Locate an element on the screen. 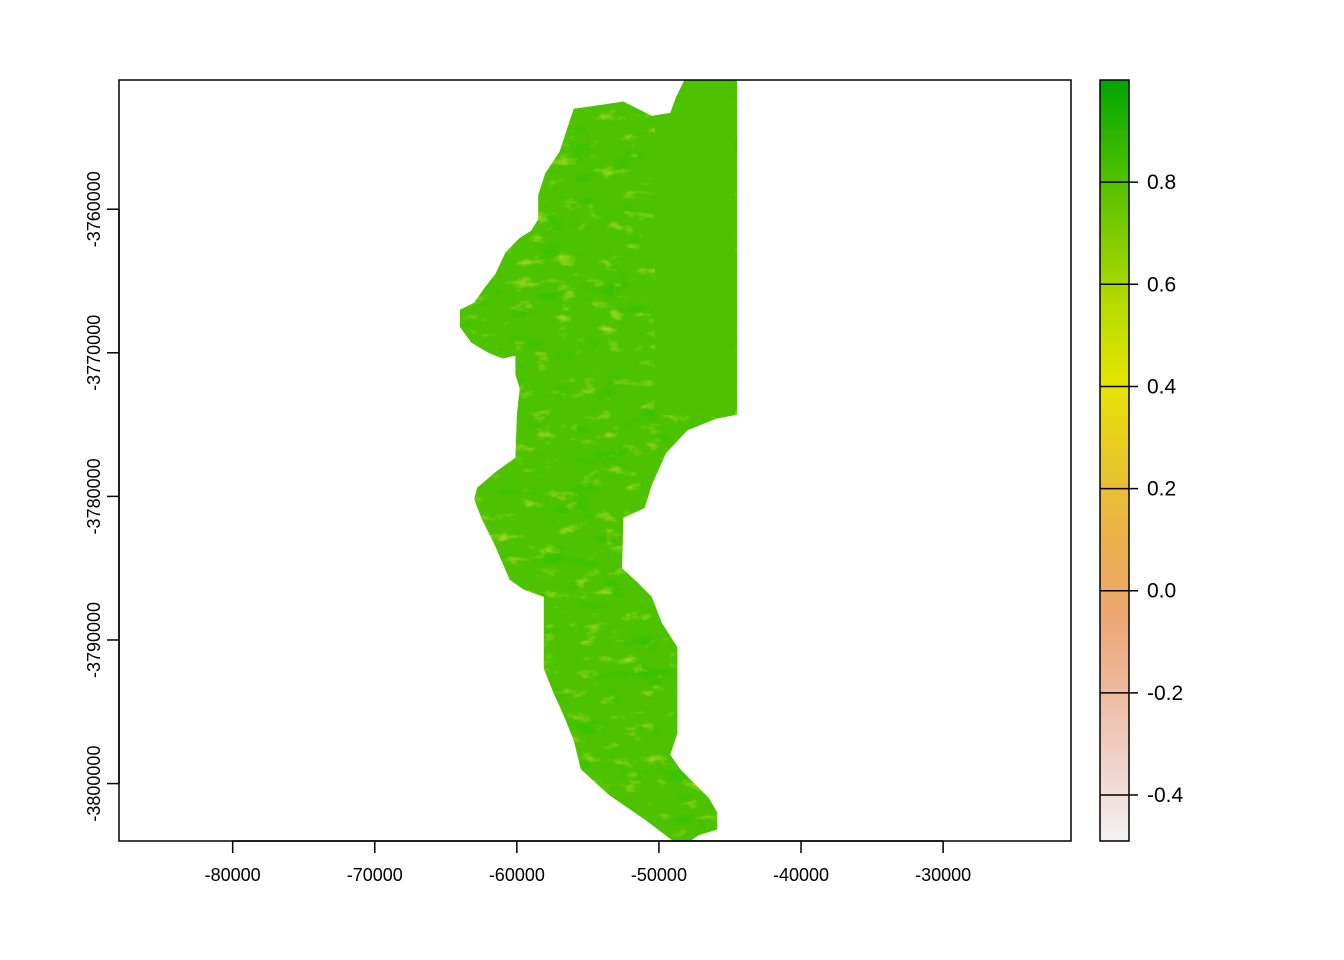  colorbar-ticks: 0.8 0.6 0.4 0.2 0.0 -0.2 -0.4 is located at coordinates (1142, 489).